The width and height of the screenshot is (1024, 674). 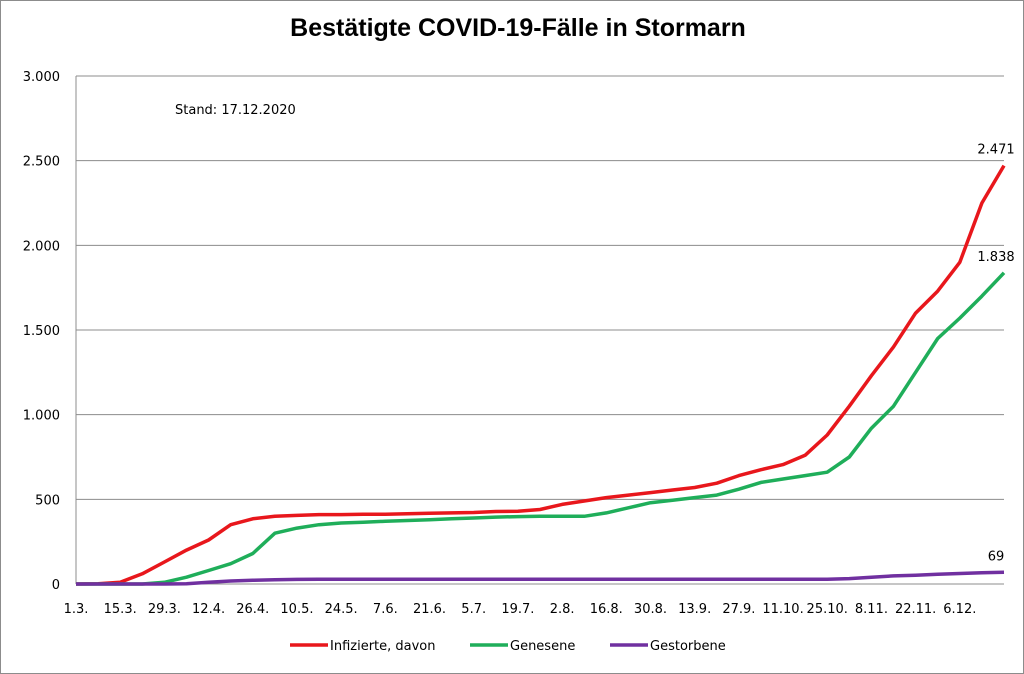 What do you see at coordinates (120, 609) in the screenshot?
I see `x-tick-label: 15.3.` at bounding box center [120, 609].